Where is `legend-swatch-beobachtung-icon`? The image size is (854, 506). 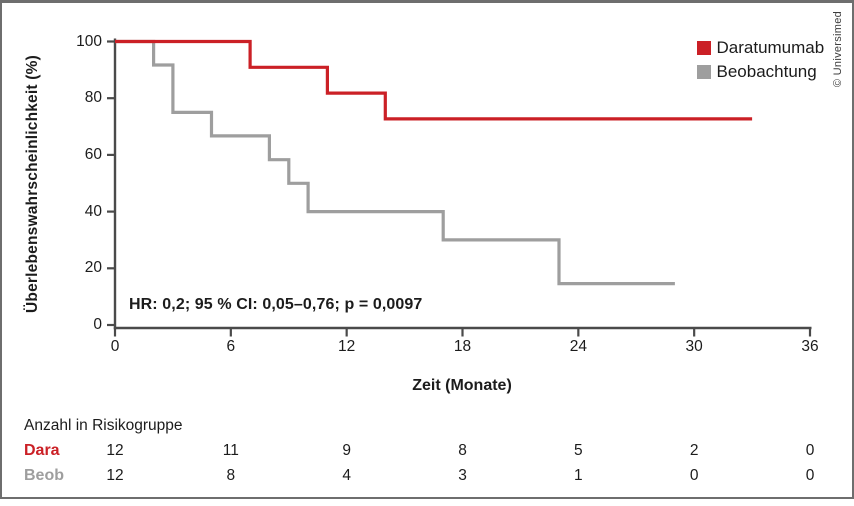
legend-swatch-beobachtung-icon is located at coordinates (704, 72).